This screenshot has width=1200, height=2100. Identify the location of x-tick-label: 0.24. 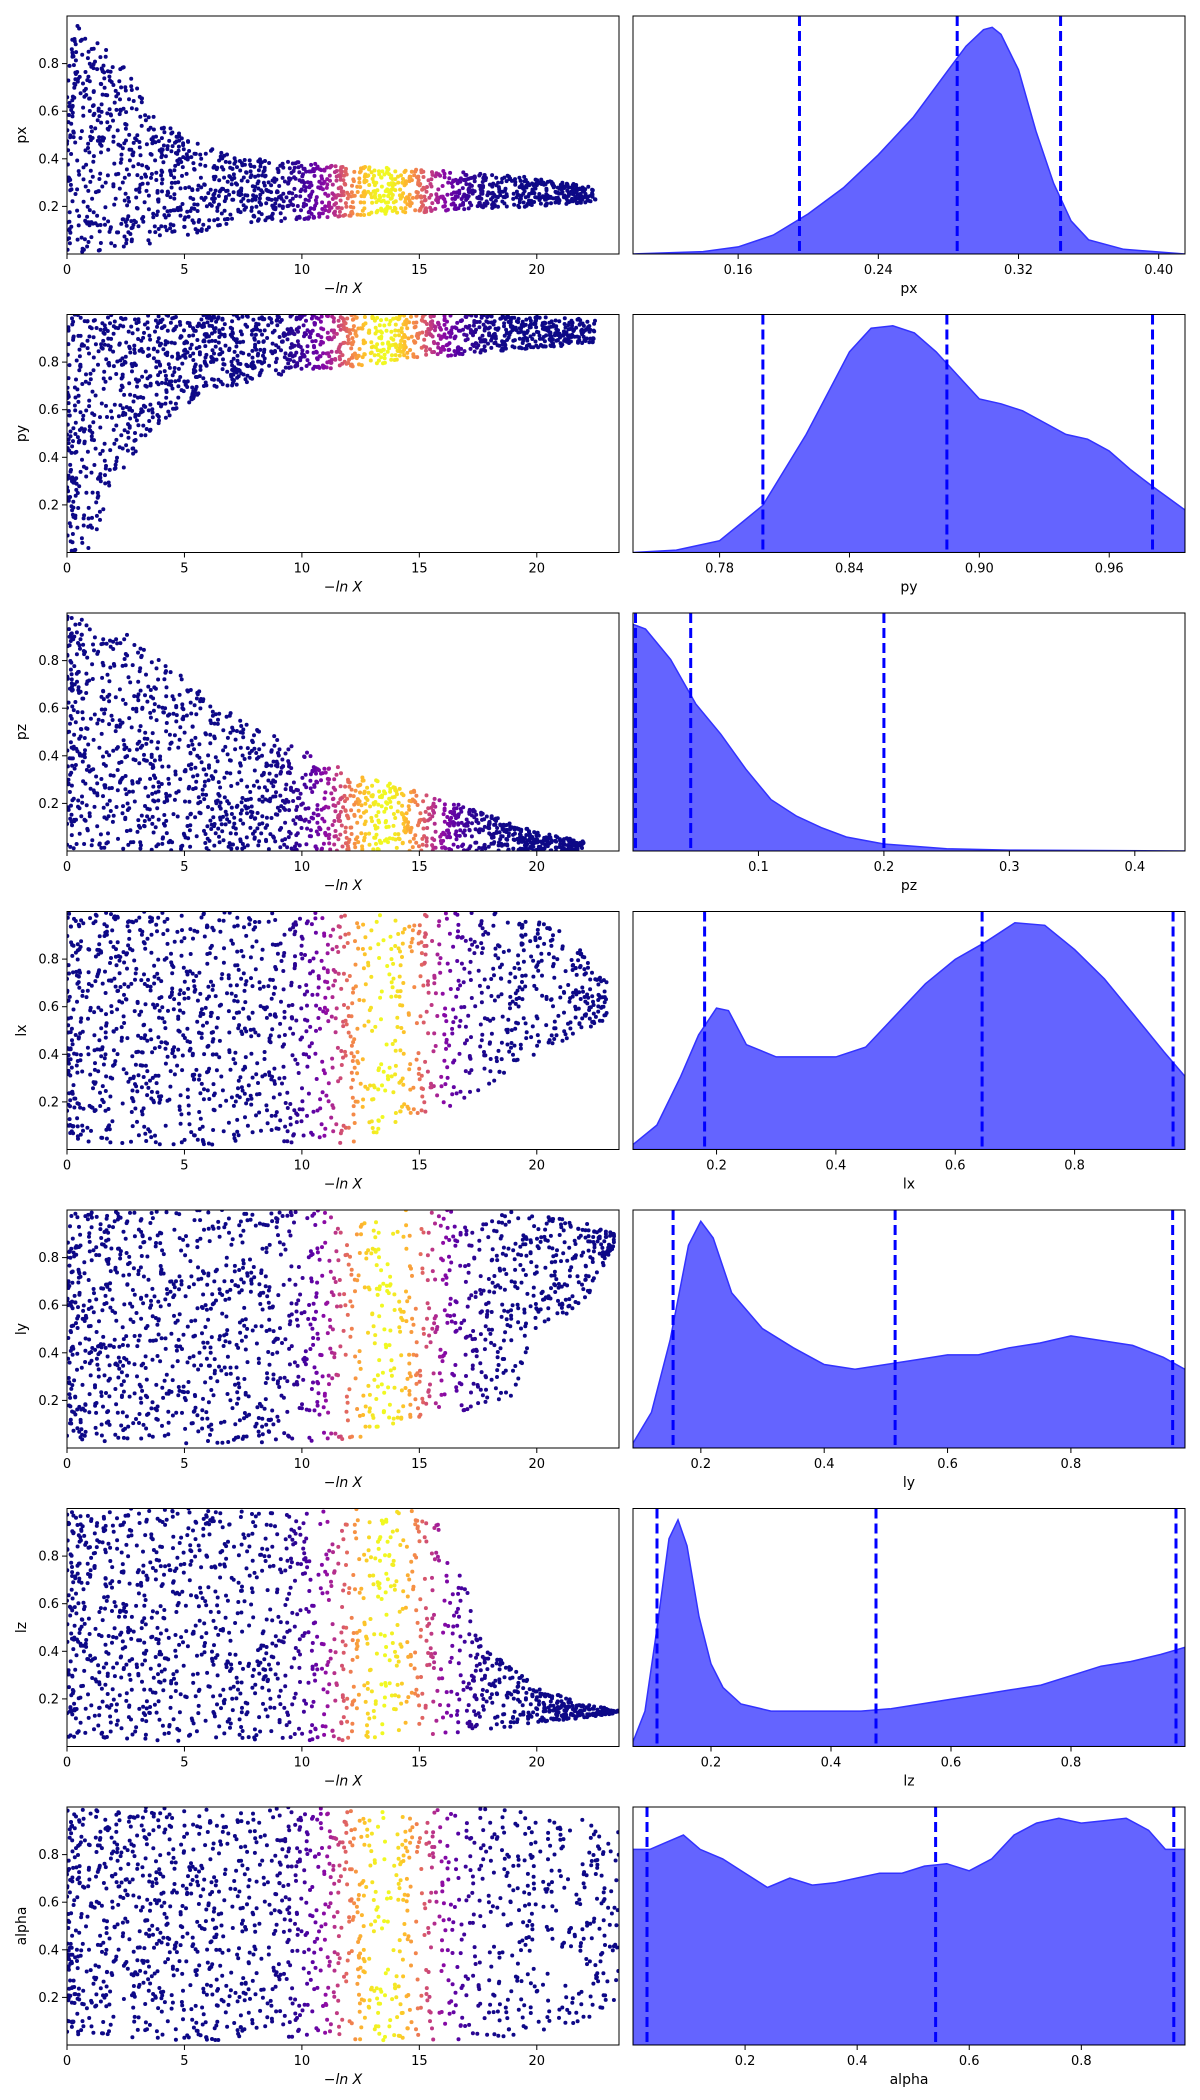
(878, 270).